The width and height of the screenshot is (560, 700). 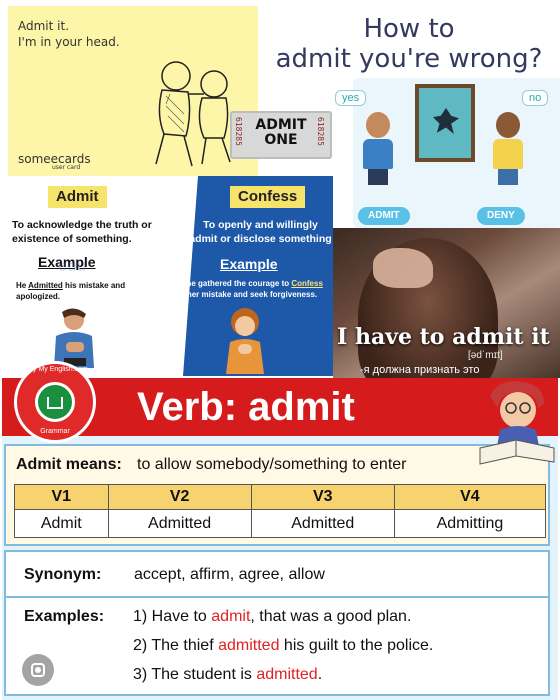 I want to click on how-to-title-line-2: admit you're wrong?, so click(x=409, y=59).